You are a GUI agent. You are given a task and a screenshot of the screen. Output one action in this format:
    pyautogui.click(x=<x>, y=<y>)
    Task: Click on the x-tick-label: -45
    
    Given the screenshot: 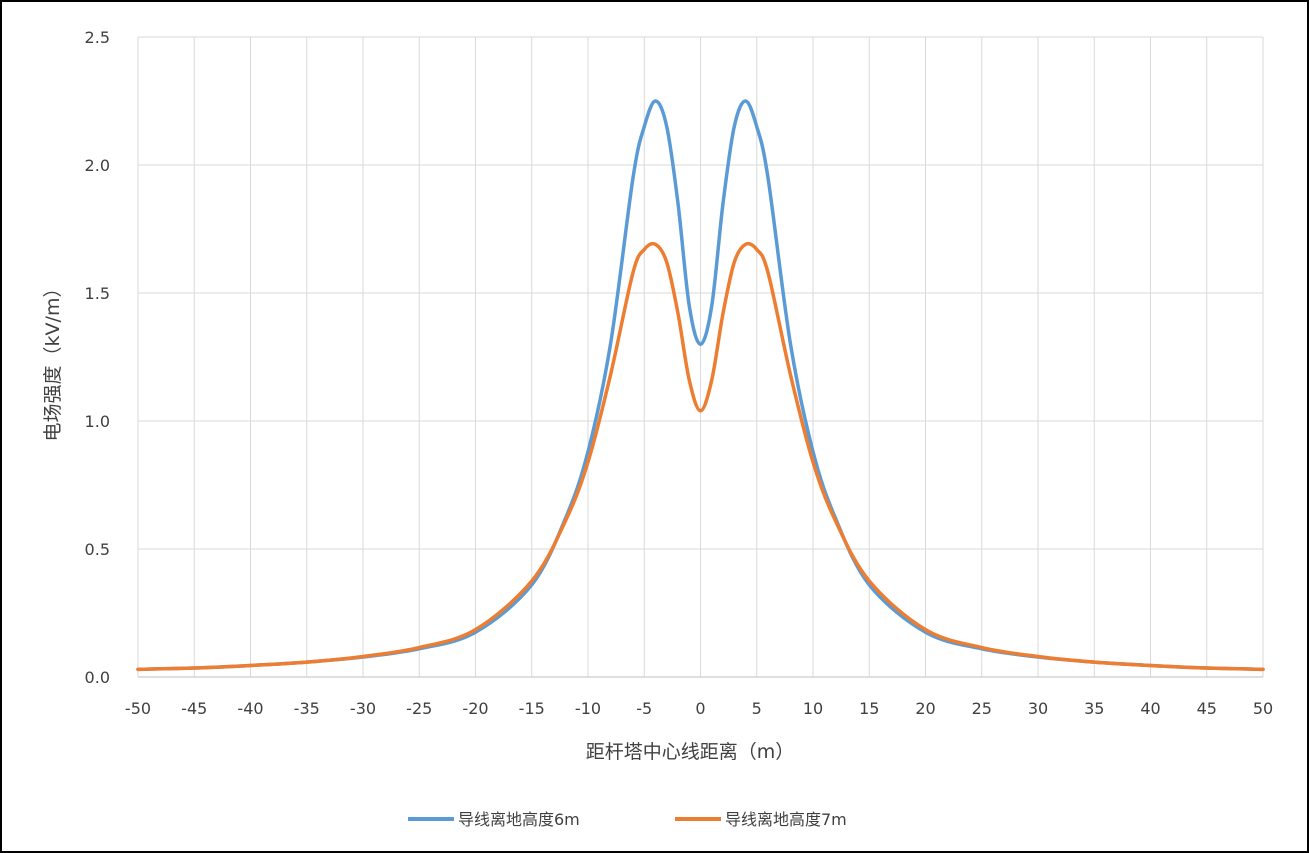 What is the action you would take?
    pyautogui.click(x=194, y=708)
    